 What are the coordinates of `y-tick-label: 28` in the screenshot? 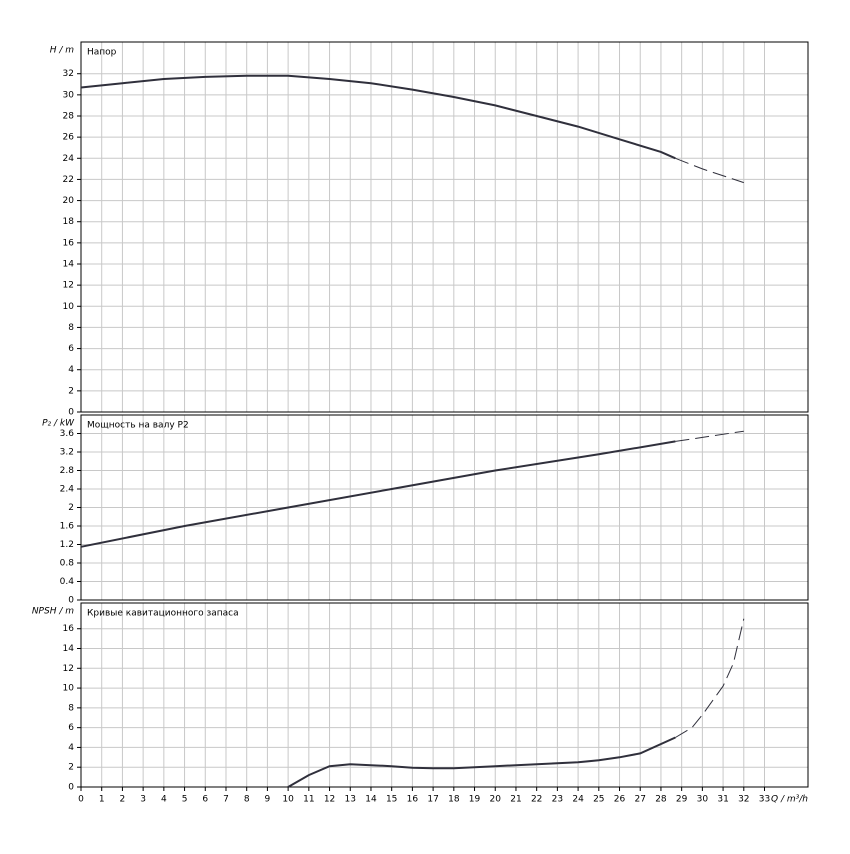 It's located at (69, 117).